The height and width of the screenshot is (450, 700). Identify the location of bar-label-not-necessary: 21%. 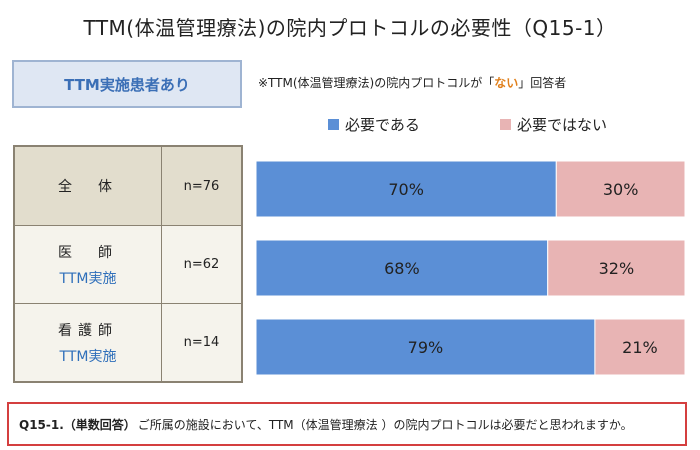
(640, 347).